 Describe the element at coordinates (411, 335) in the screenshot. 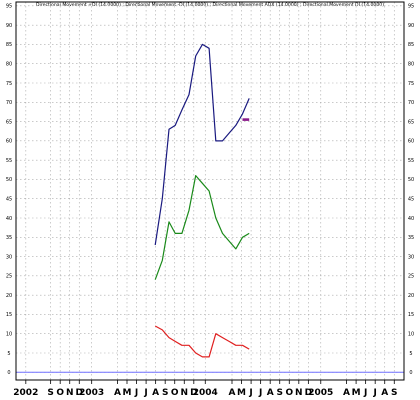

I see `y-tick-label-right: 10` at that location.